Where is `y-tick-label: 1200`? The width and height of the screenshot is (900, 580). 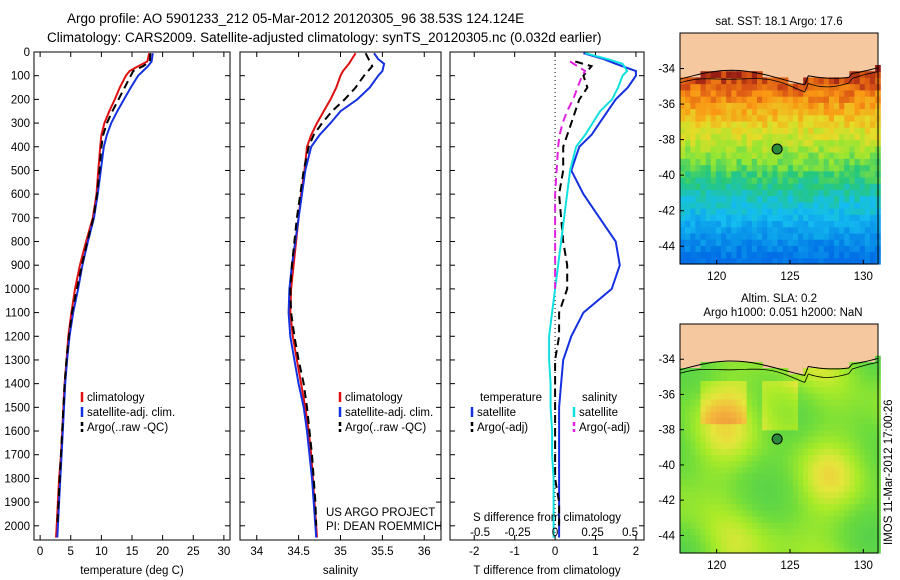
y-tick-label: 1200 is located at coordinates (17, 337).